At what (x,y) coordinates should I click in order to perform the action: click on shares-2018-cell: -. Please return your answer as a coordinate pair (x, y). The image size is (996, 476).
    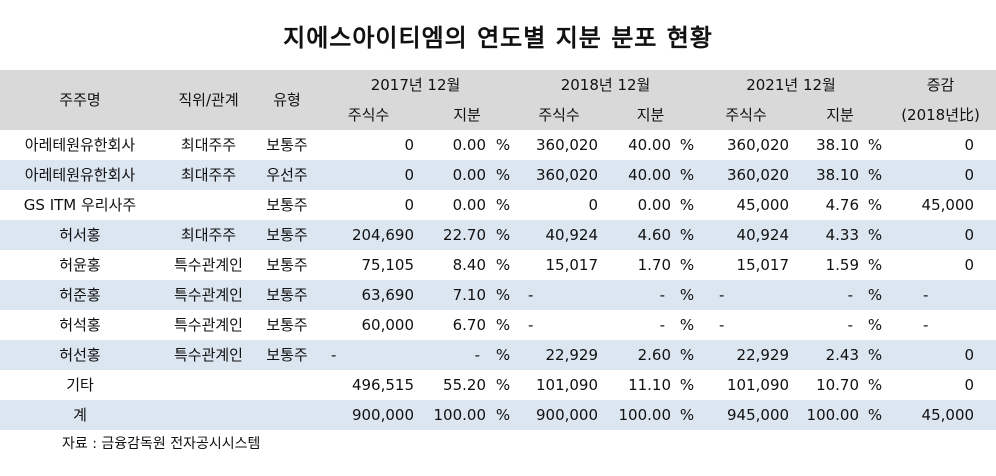
    Looking at the image, I should click on (531, 325).